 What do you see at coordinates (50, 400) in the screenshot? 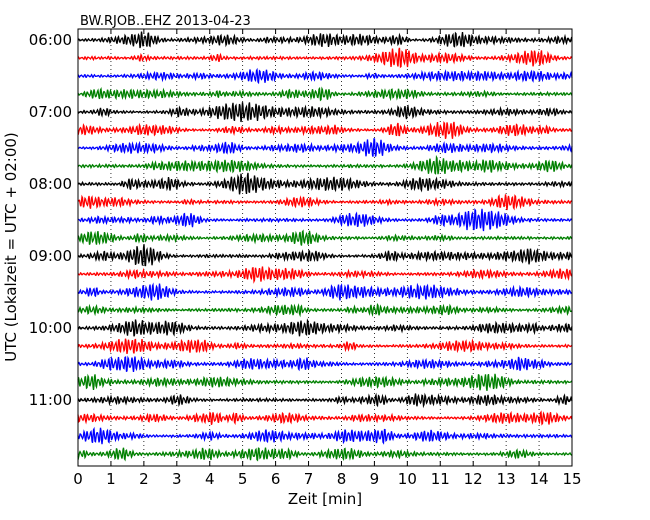
I see `y-tick-label: 11:00` at bounding box center [50, 400].